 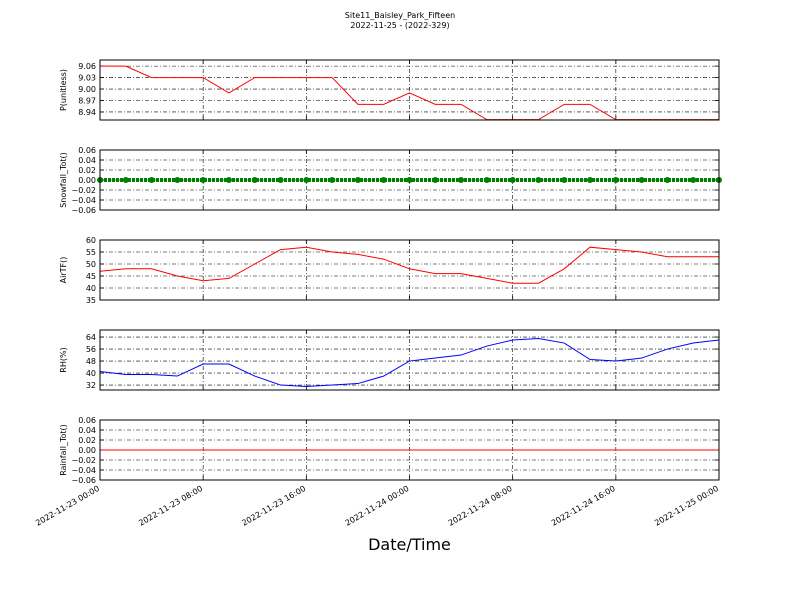 I want to click on y-tick-label: 60, so click(x=91, y=240).